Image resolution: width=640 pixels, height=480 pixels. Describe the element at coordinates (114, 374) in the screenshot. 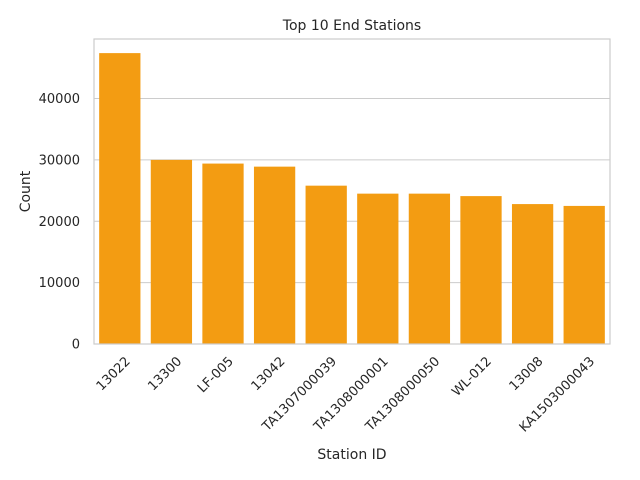

I see `x-tick-label: 13022` at that location.